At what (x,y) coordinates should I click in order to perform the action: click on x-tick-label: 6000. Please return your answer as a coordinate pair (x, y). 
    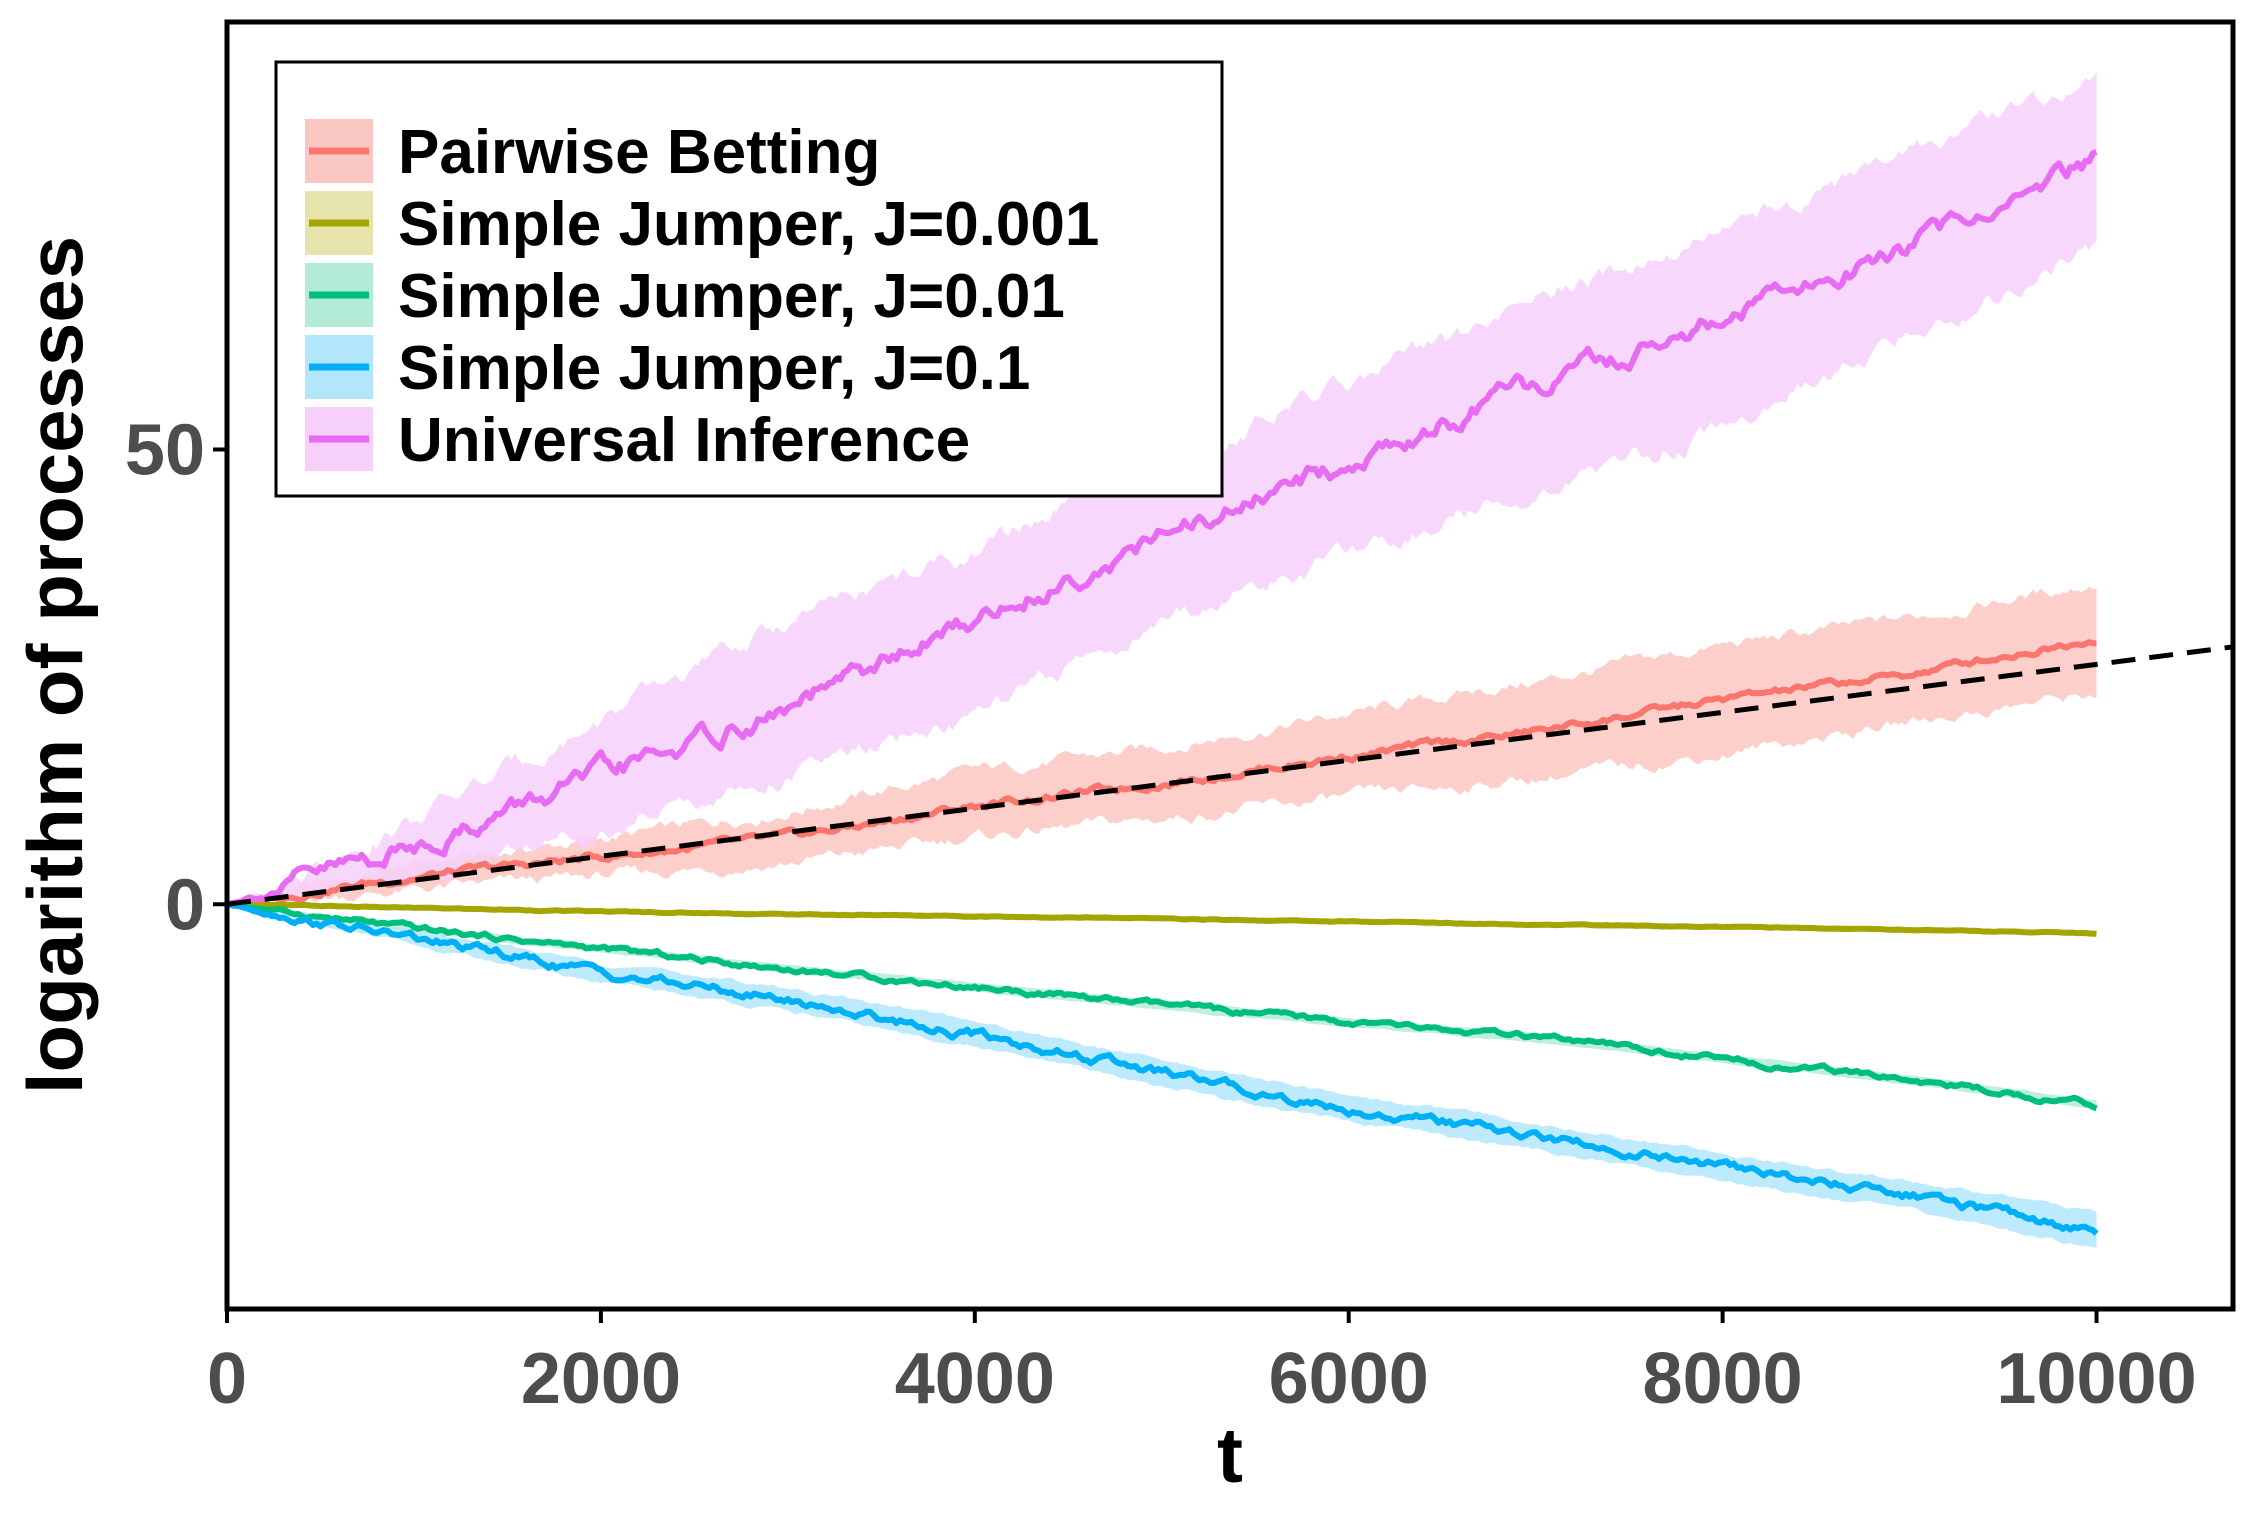
    Looking at the image, I should click on (1349, 1379).